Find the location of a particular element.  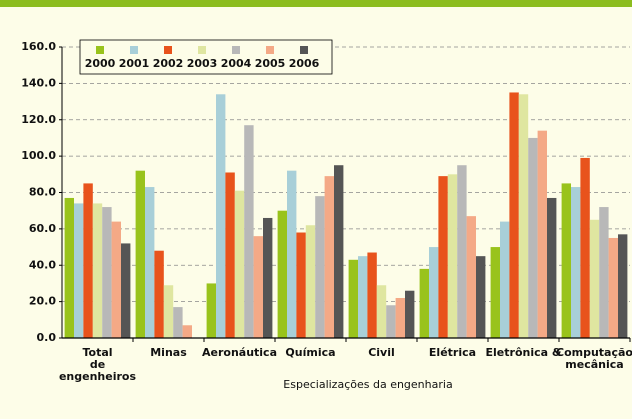

x-tick-label: Total de engenheiros is located at coordinates (98, 364).